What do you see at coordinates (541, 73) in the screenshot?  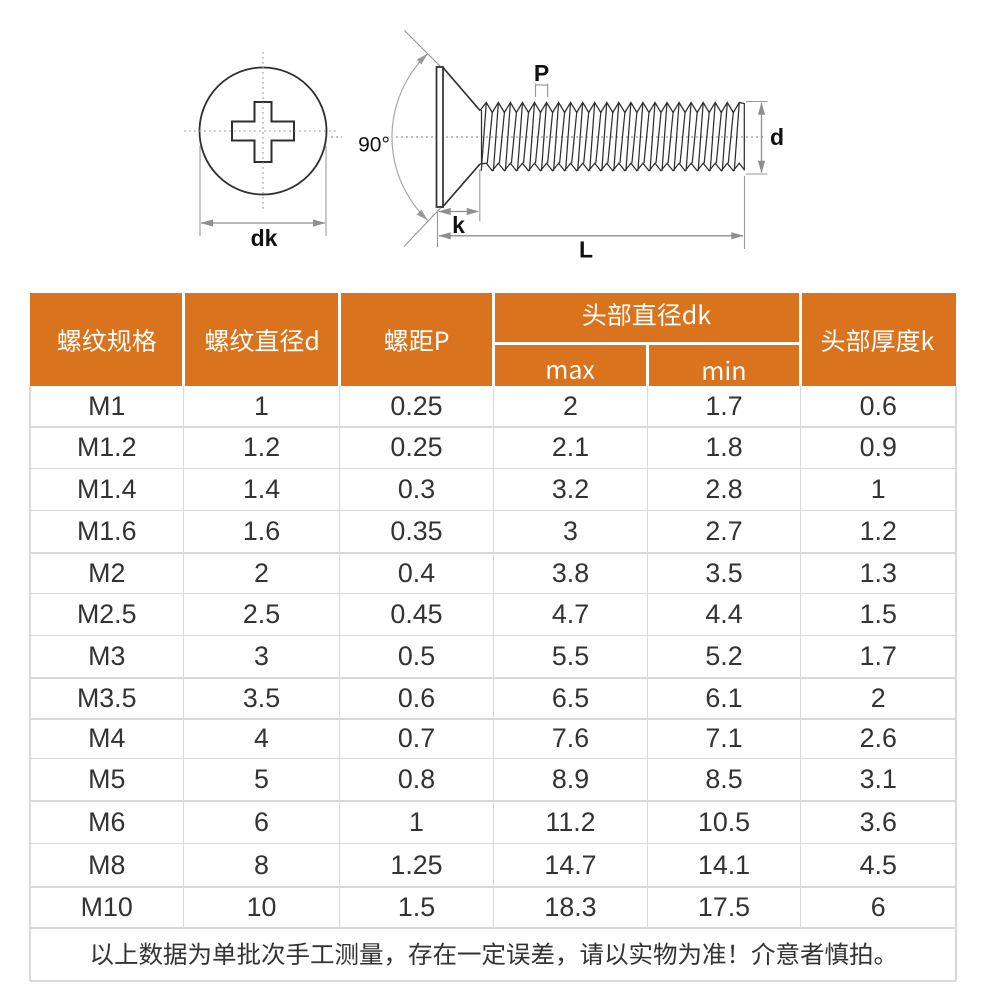 I see `svg-text: P` at bounding box center [541, 73].